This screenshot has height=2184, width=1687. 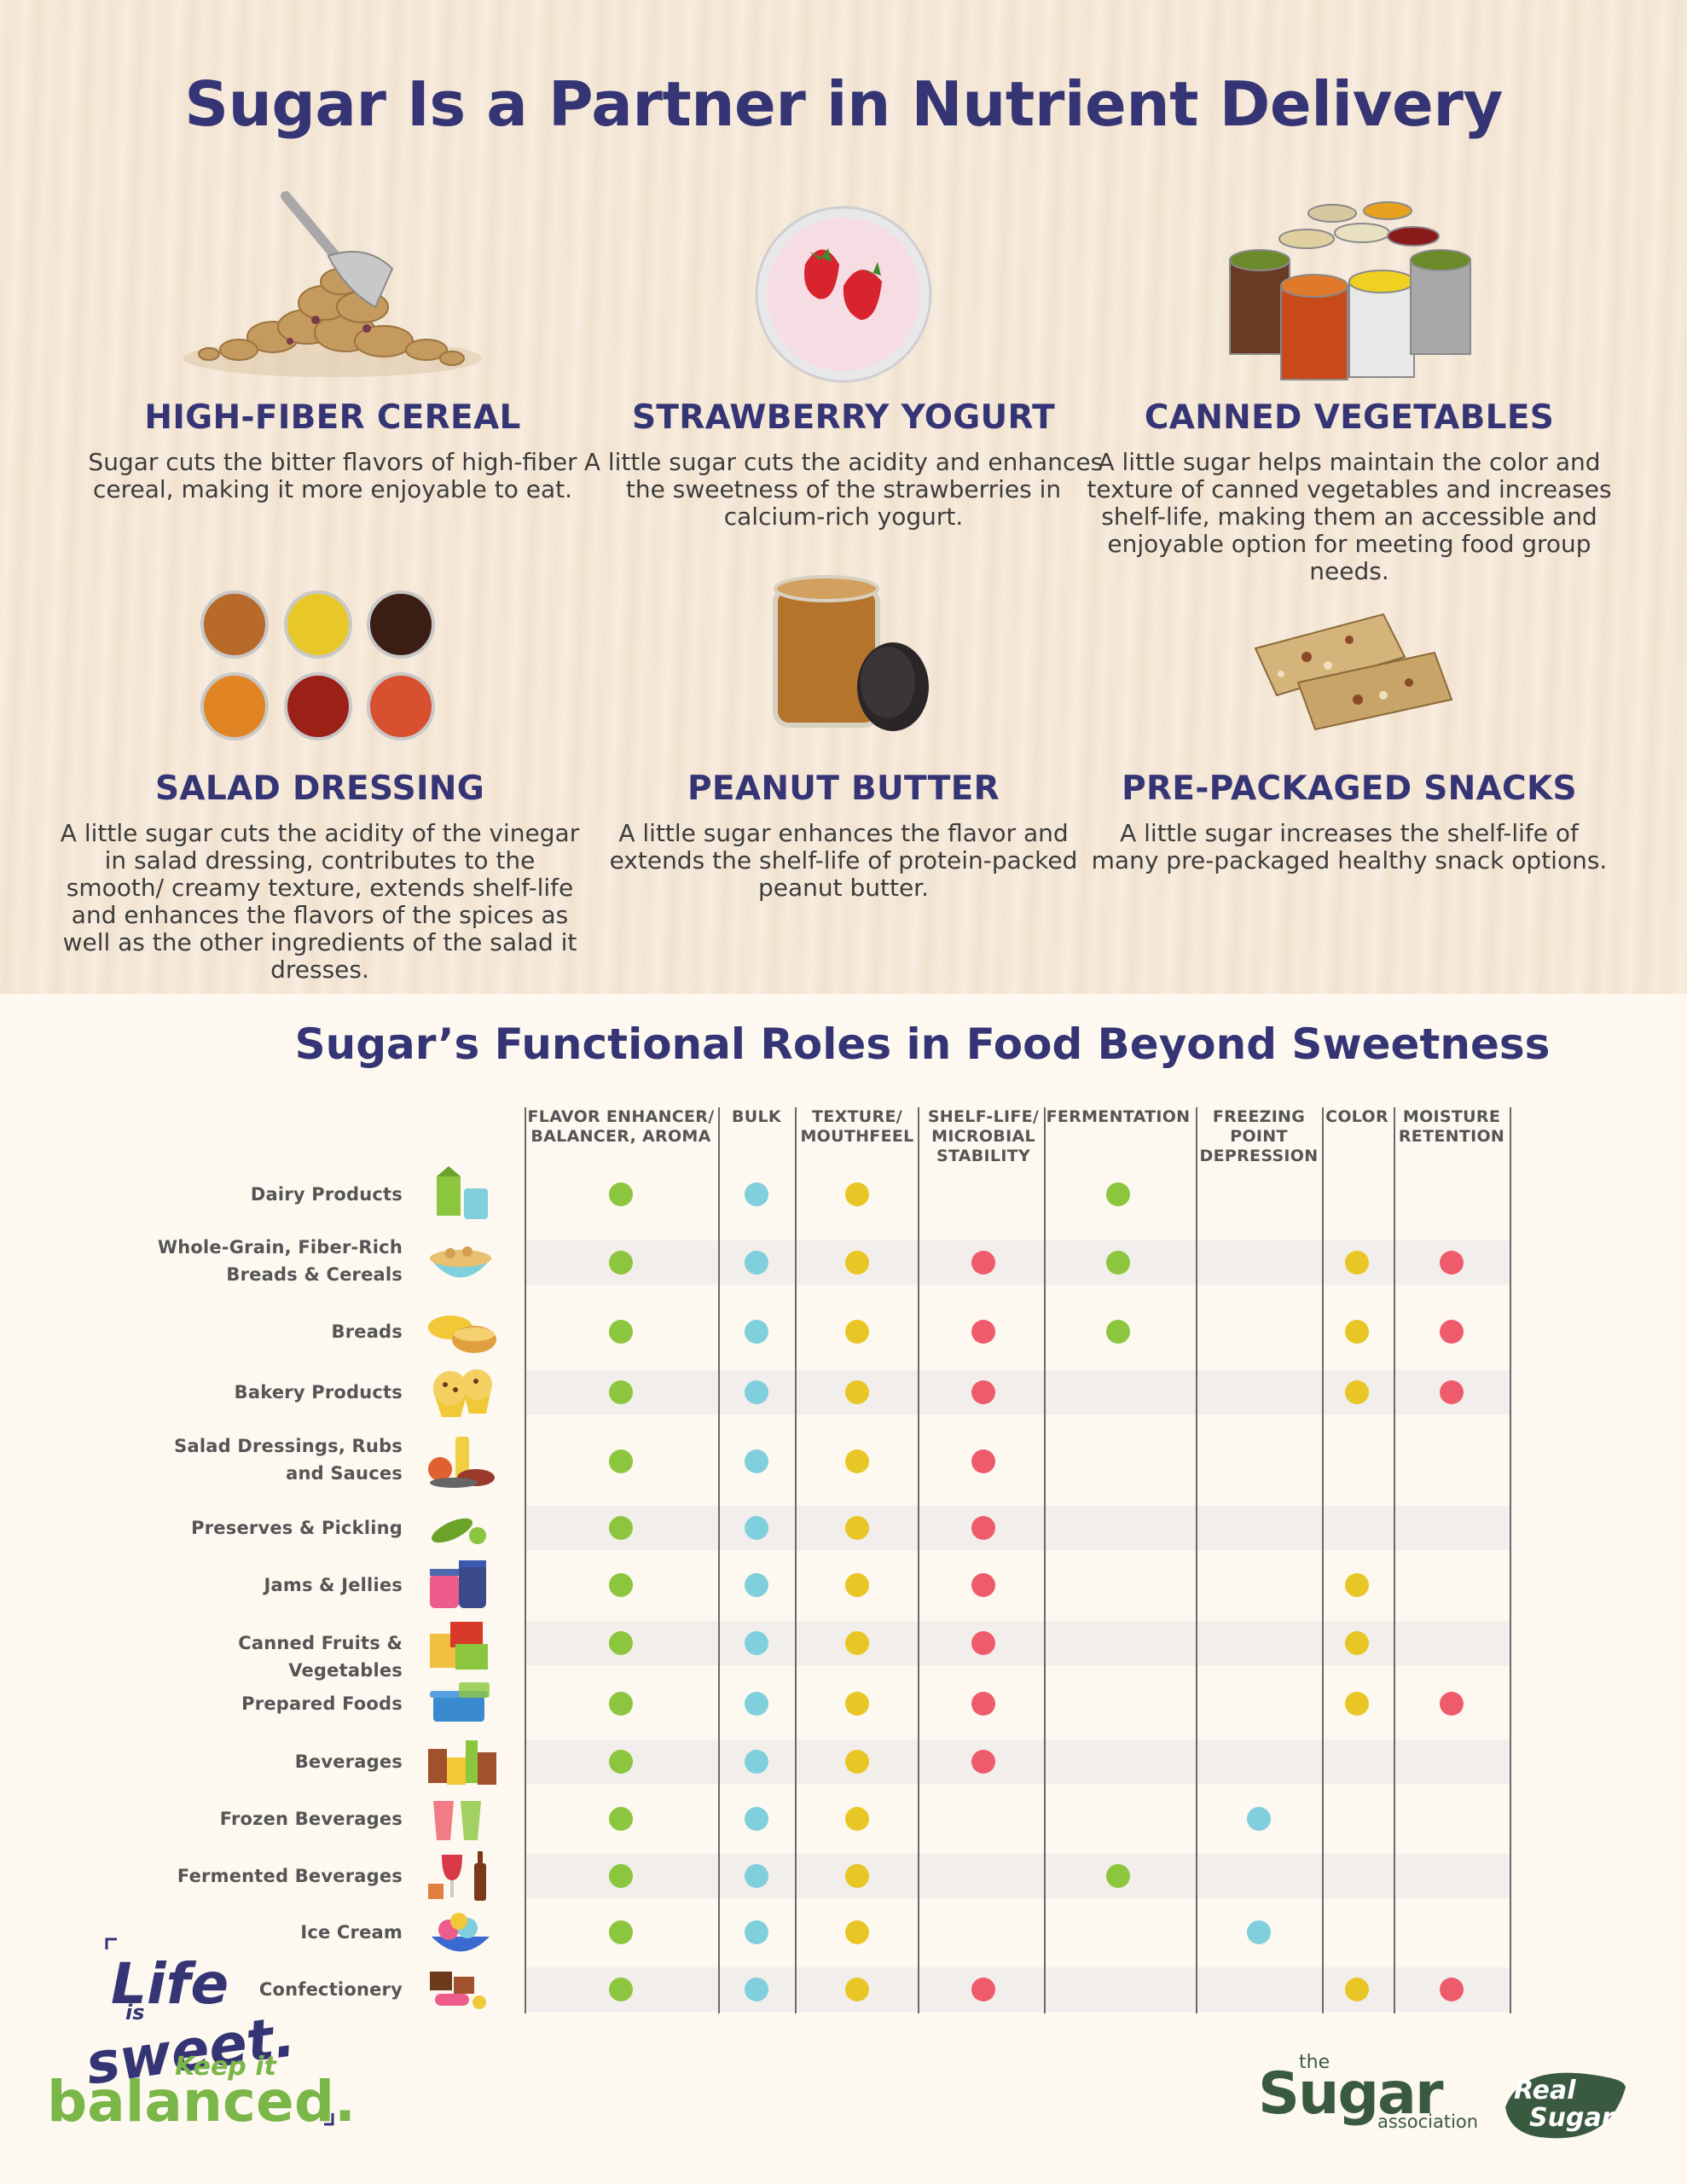 What do you see at coordinates (297, 1528) in the screenshot?
I see `row-label: Preserves & Pickling` at bounding box center [297, 1528].